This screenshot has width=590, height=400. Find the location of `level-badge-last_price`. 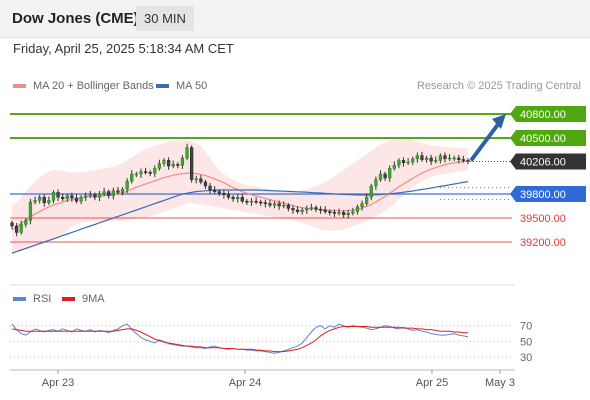

level-badge-last_price is located at coordinates (548, 161).